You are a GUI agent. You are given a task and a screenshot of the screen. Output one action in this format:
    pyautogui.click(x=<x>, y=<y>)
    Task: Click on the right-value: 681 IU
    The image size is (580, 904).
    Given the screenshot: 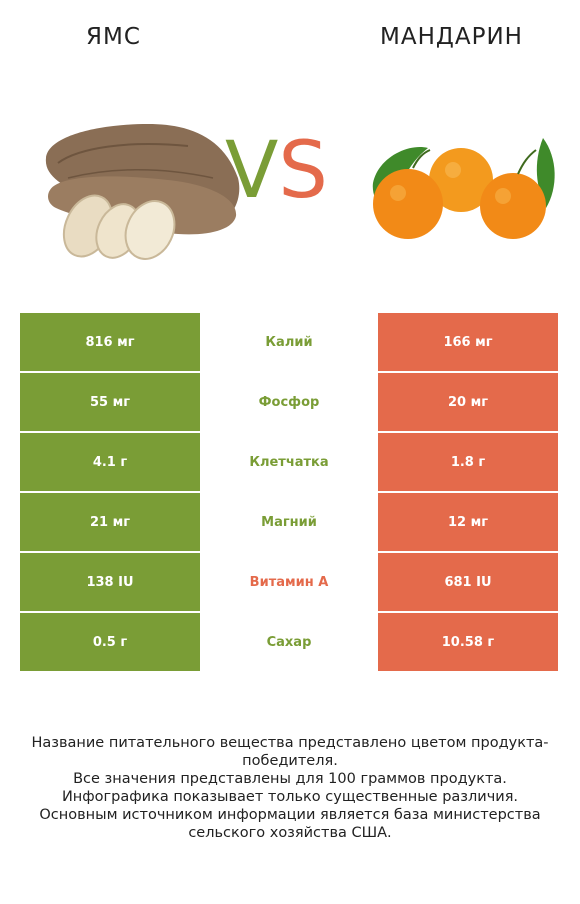 What is the action you would take?
    pyautogui.click(x=468, y=582)
    